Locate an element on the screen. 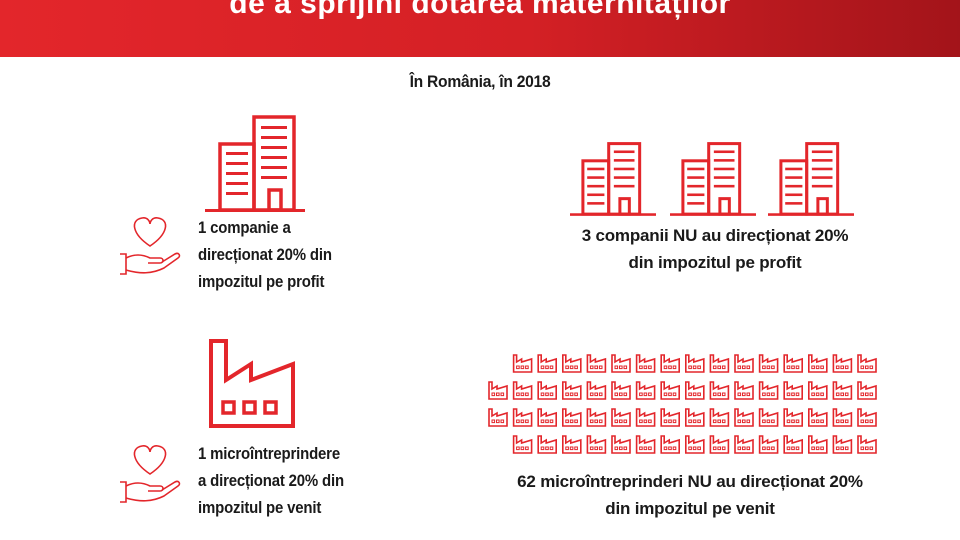 This screenshot has width=960, height=540. page-title: de a sprijini dotarea maternităților is located at coordinates (480, 10).